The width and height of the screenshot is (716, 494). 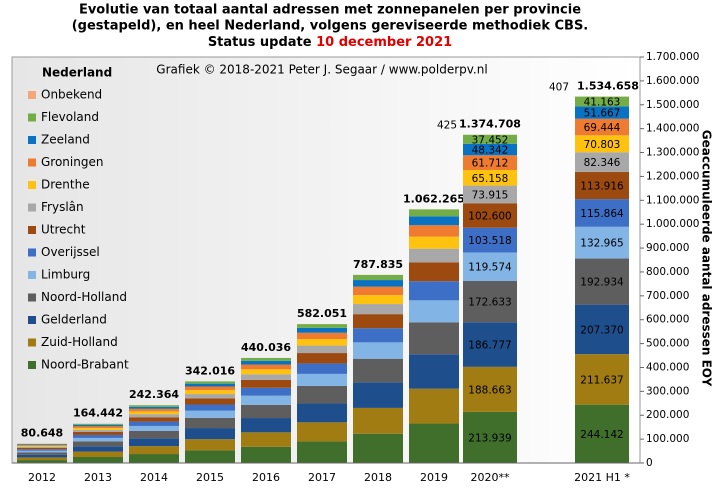 I want to click on y-tick-label: 700.000, so click(x=667, y=296).